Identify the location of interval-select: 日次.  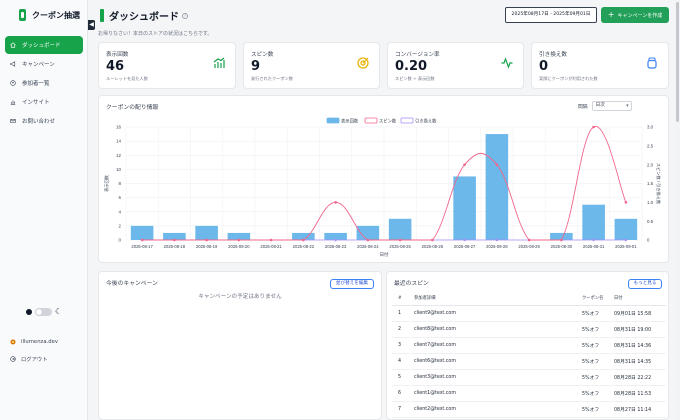
(611, 106).